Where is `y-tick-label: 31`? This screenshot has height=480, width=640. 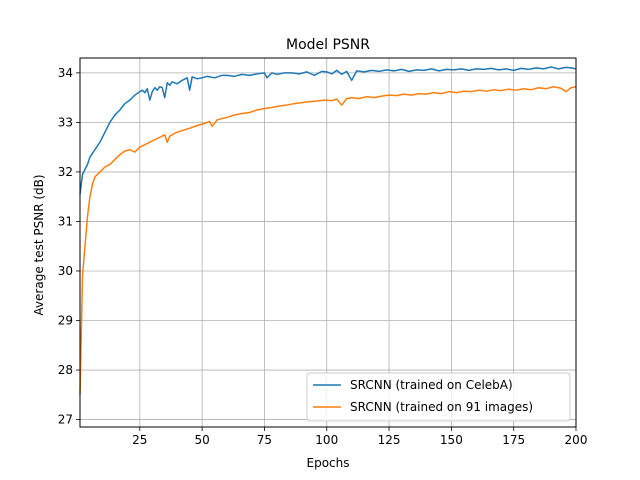
y-tick-label: 31 is located at coordinates (65, 221).